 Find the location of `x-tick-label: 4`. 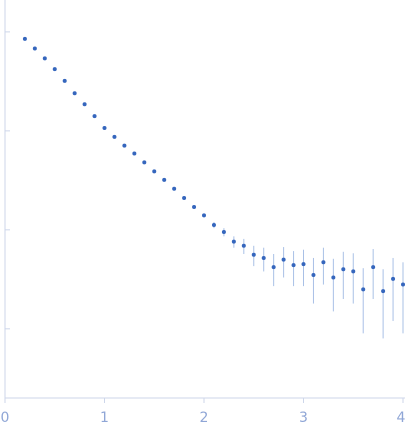

x-tick-label: 4 is located at coordinates (401, 418).